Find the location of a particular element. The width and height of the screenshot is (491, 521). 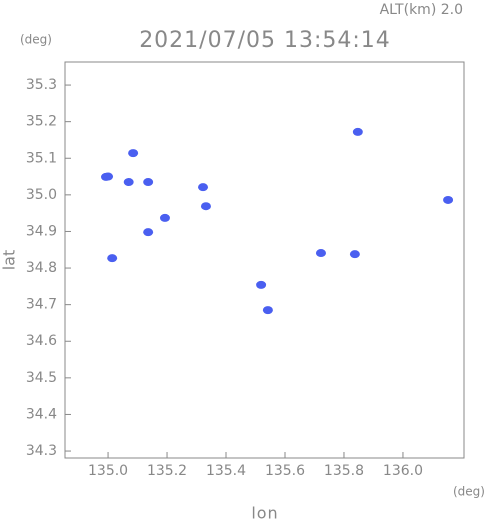

x-tick-label: 135.2 is located at coordinates (167, 471).